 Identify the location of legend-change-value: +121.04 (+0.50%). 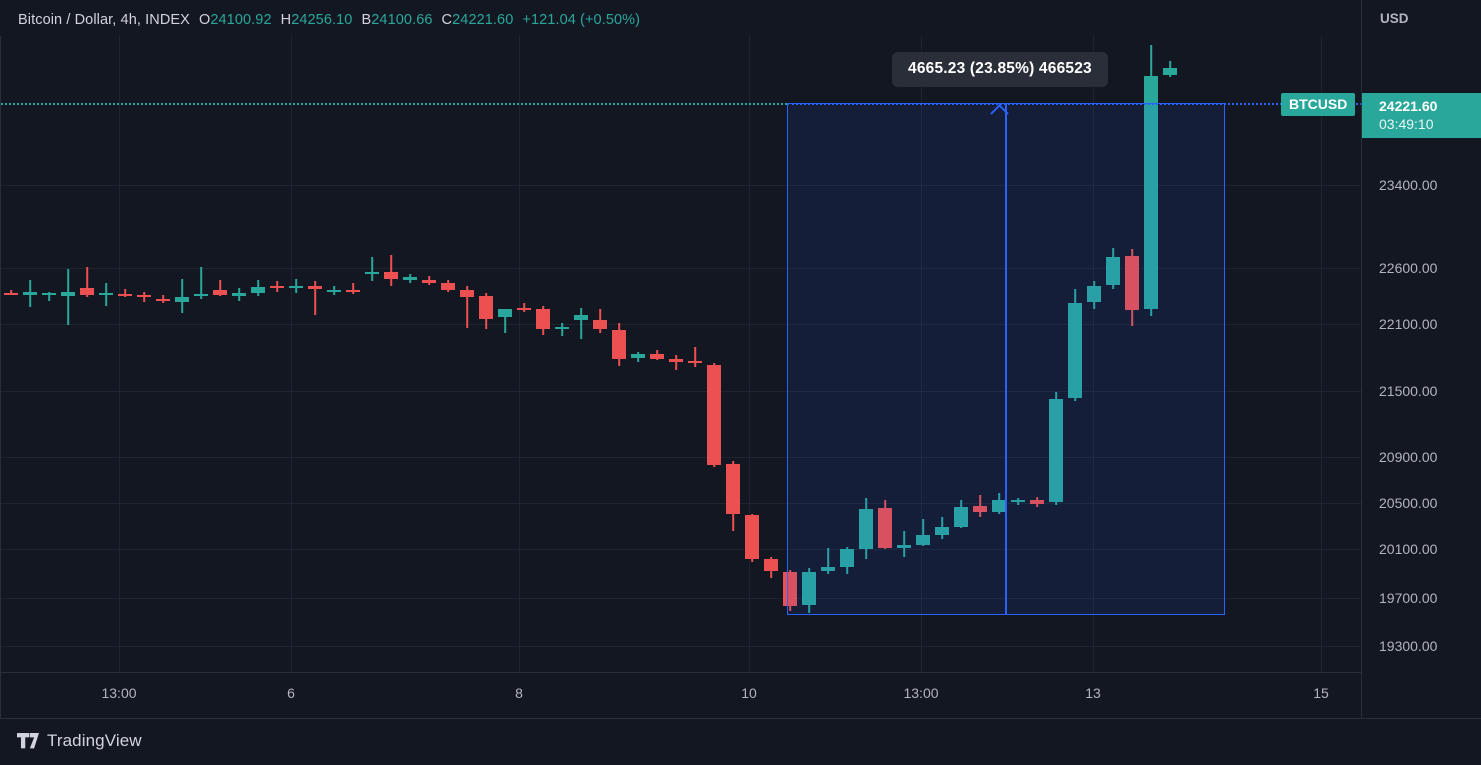
(581, 20).